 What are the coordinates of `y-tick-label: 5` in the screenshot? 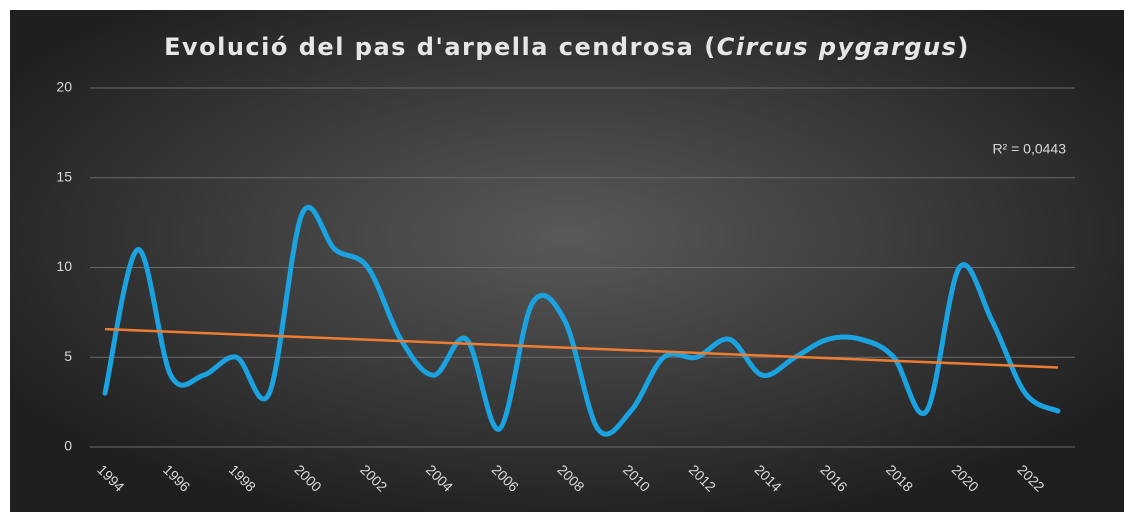 It's located at (68, 356).